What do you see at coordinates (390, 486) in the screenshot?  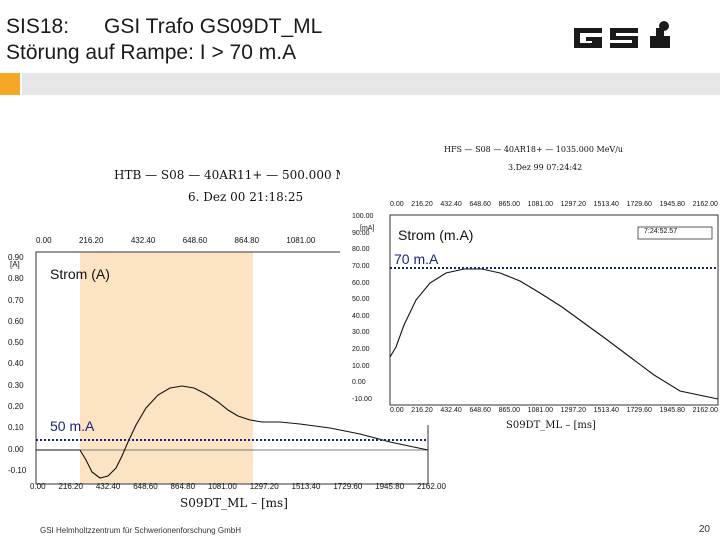 I see `left-xtick: 1945.80` at bounding box center [390, 486].